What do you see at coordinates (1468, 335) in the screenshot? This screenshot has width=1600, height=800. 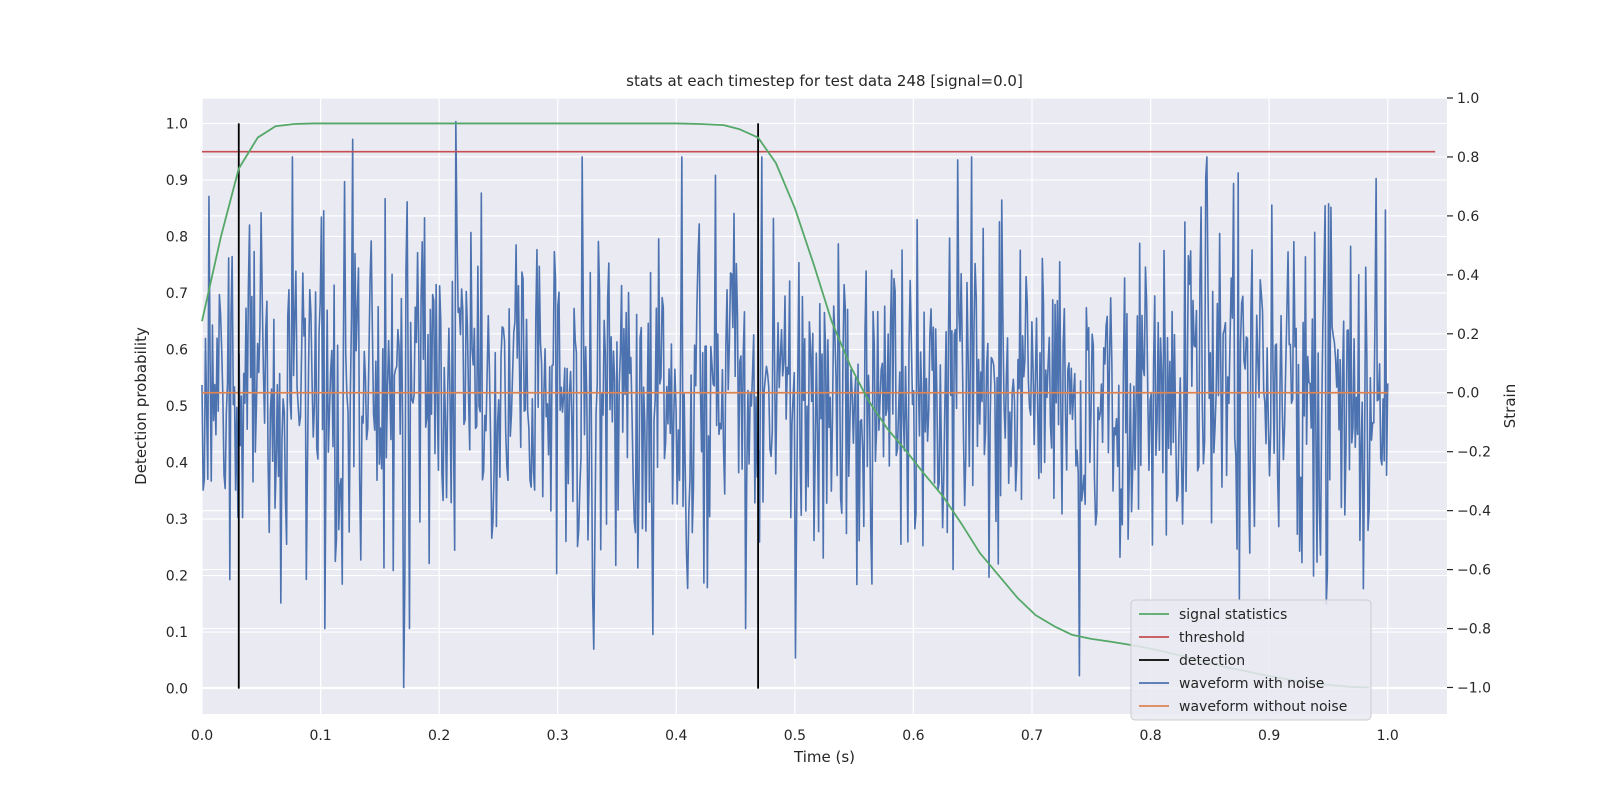 I see `y2-tick-label: 0.2` at bounding box center [1468, 335].